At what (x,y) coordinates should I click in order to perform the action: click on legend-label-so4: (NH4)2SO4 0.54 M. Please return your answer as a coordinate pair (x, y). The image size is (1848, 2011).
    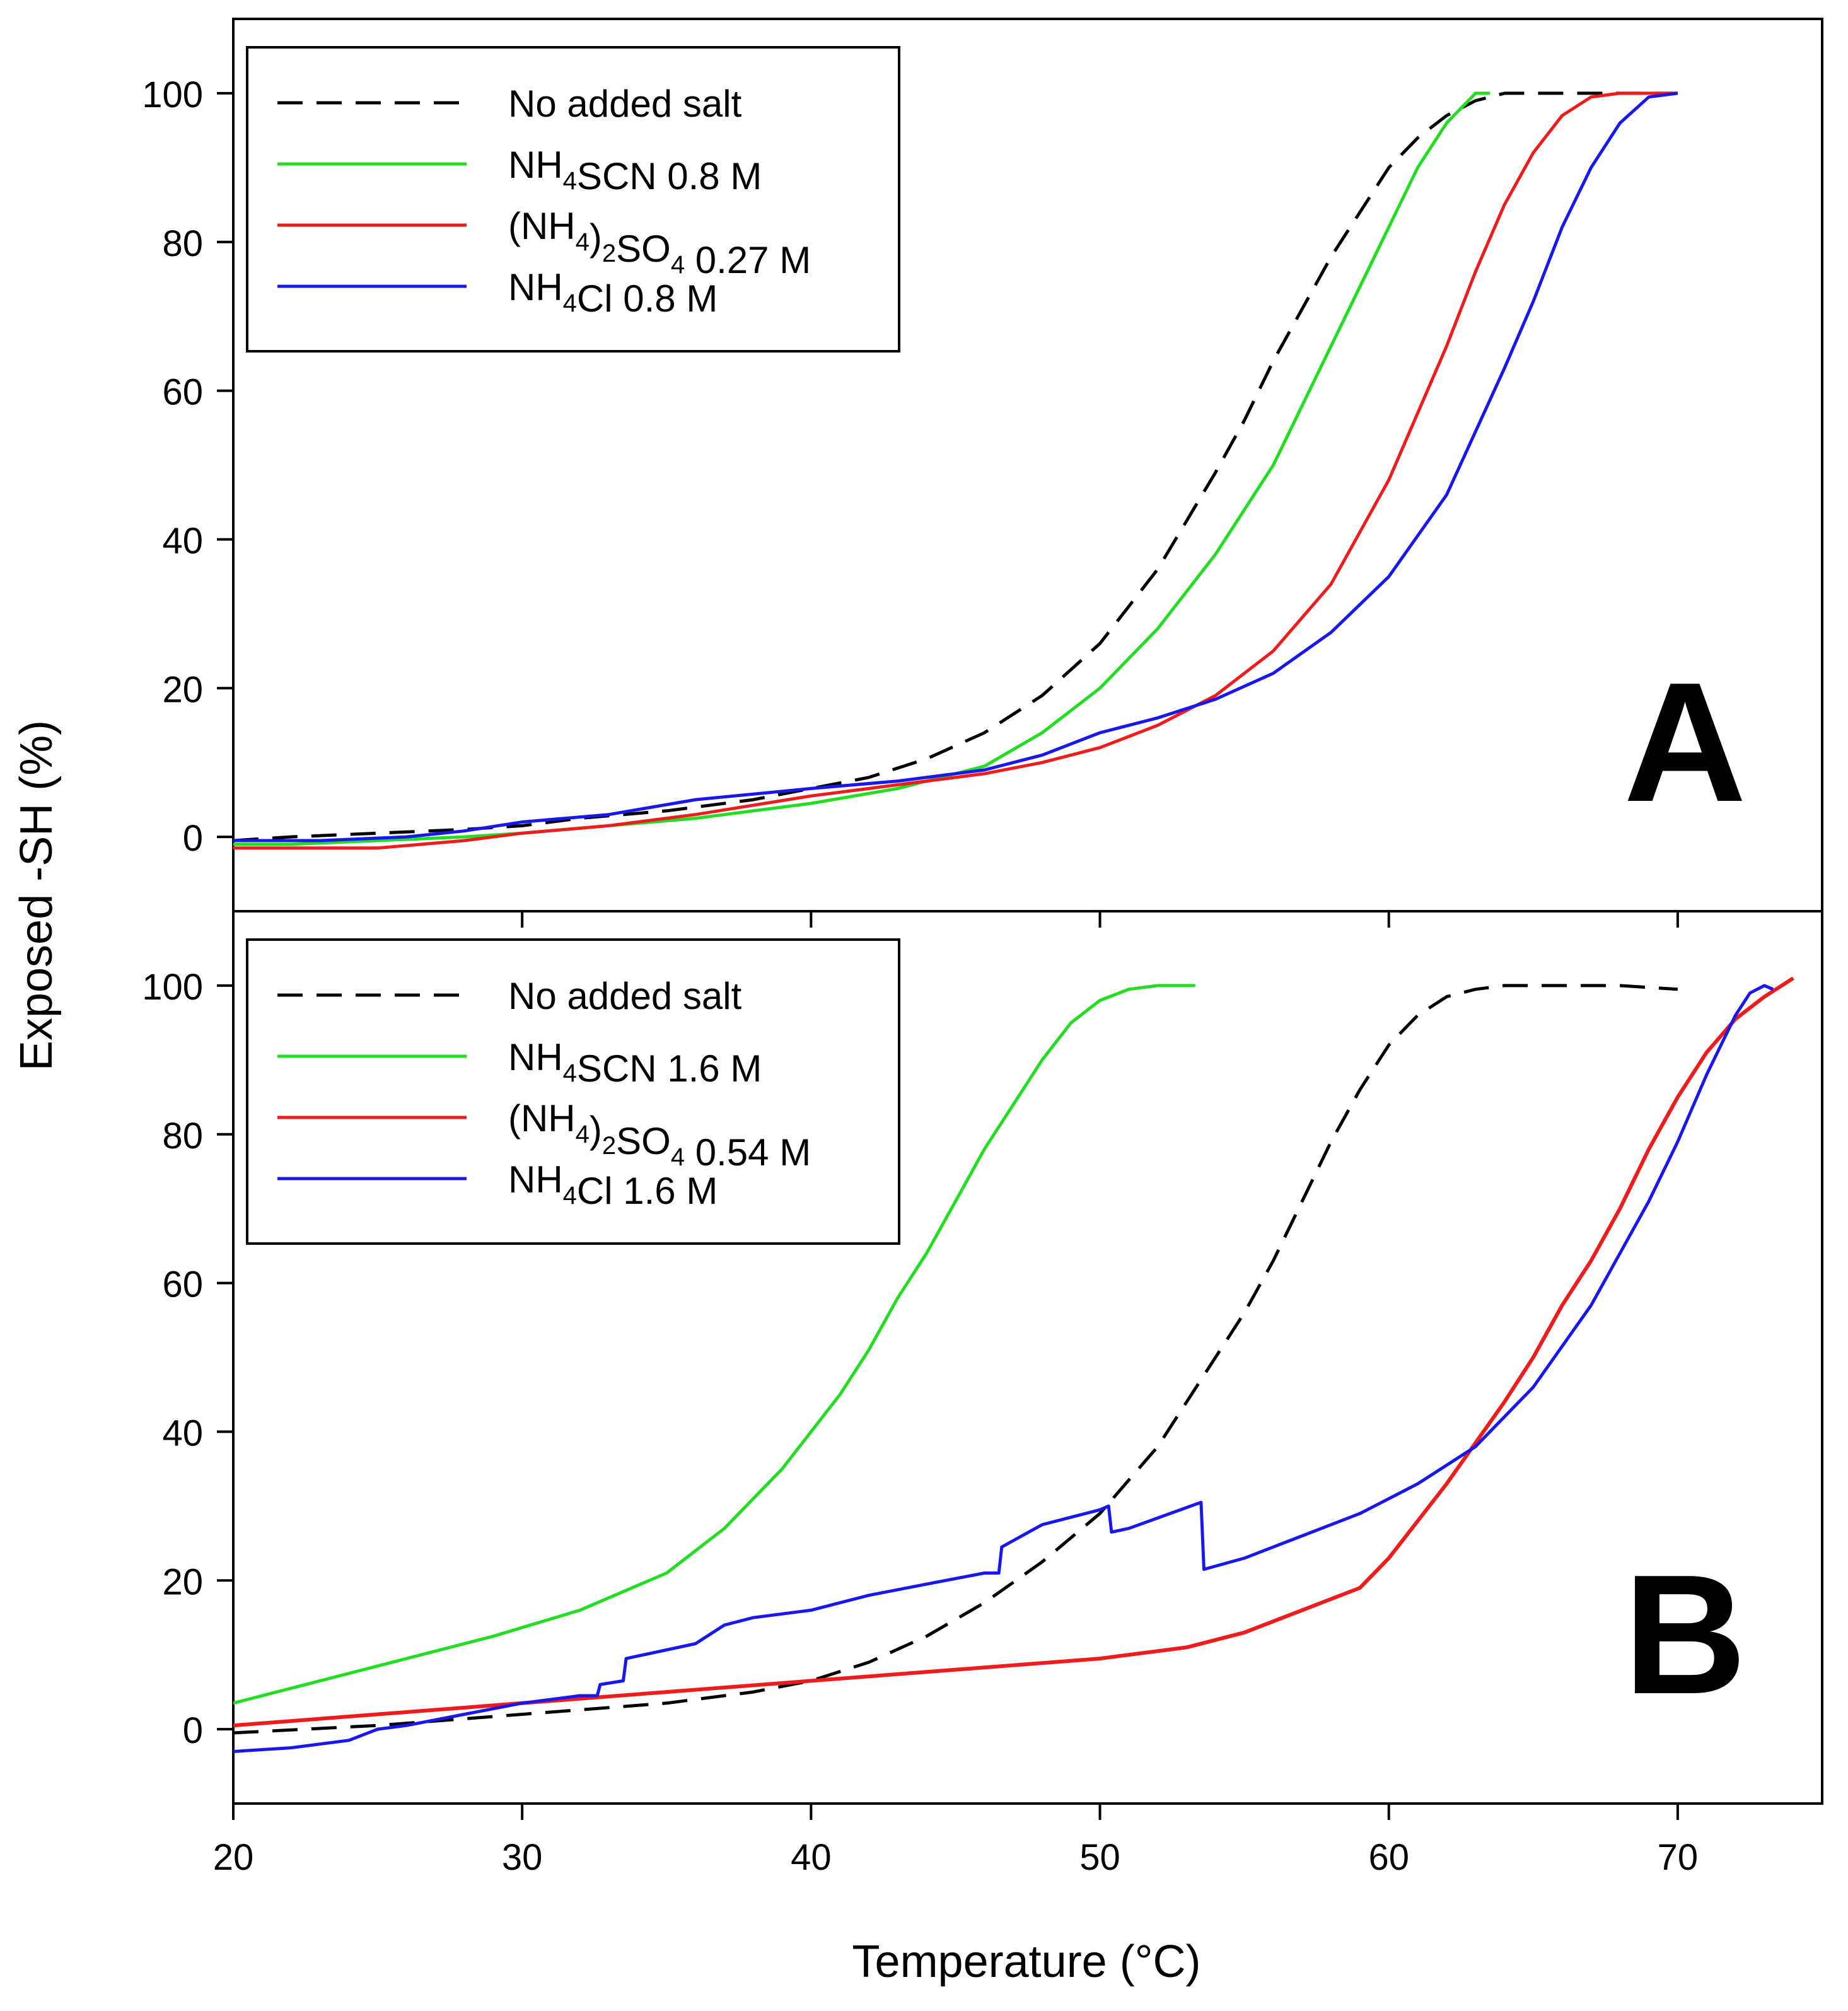
    Looking at the image, I should click on (659, 1135).